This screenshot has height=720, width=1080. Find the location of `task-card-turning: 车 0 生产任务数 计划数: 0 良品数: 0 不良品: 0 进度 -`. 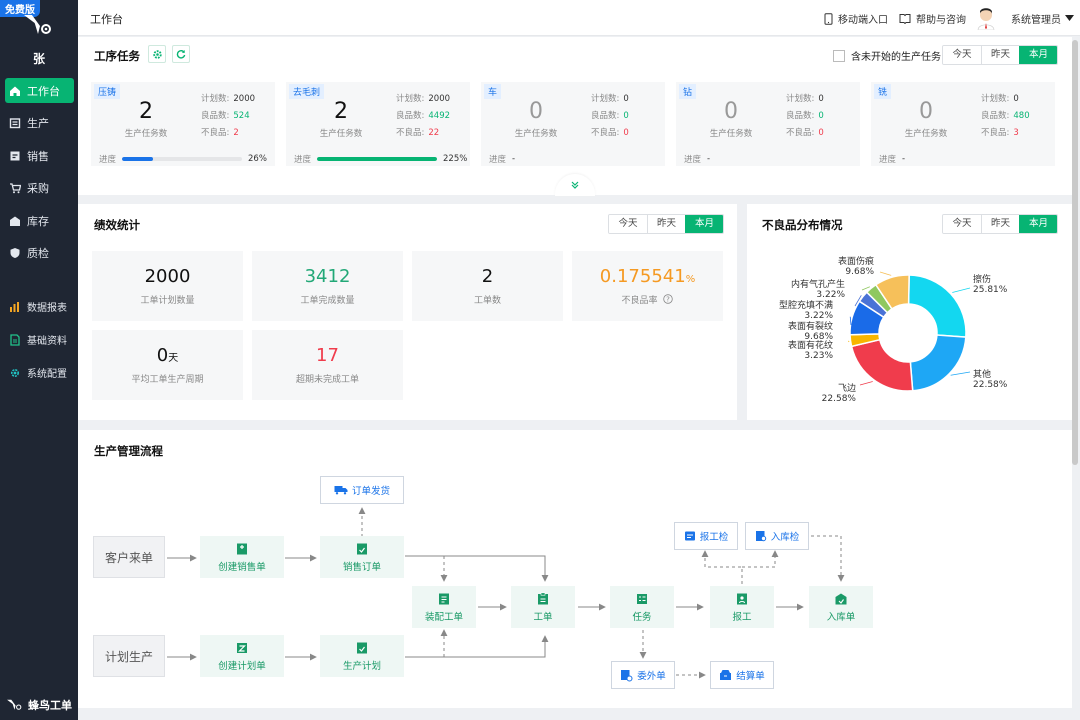

task-card-turning: 车 0 生产任务数 计划数: 0 良品数: 0 不良品: 0 进度 - is located at coordinates (573, 124).